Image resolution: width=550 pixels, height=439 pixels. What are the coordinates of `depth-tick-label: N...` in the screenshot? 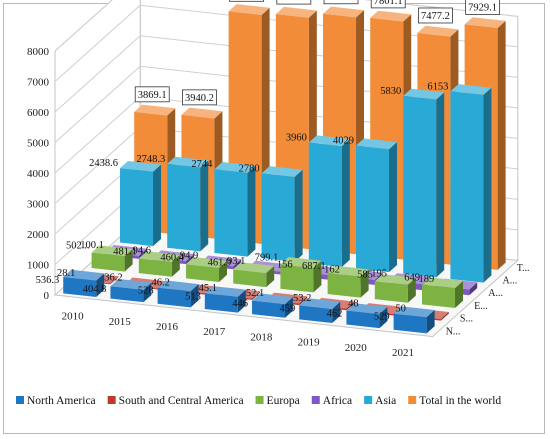 It's located at (453, 331).